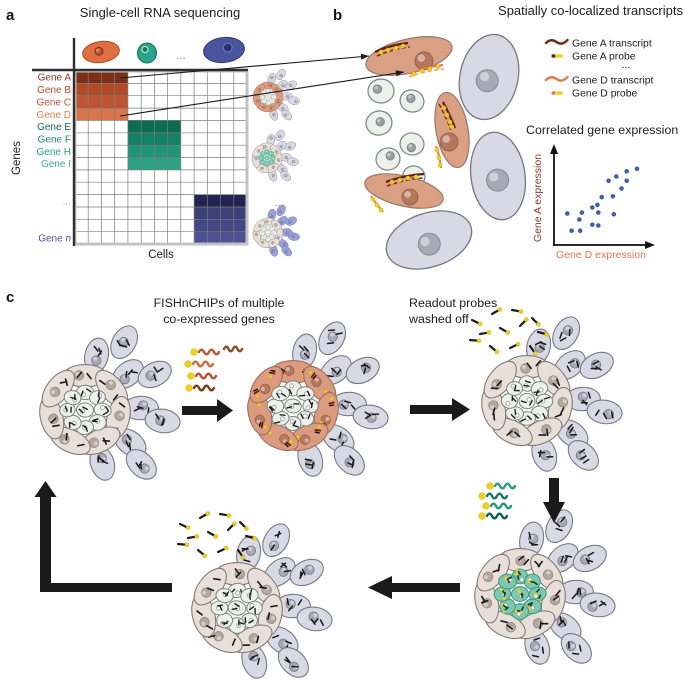  I want to click on gene-row-label: Gene F, so click(54, 140).